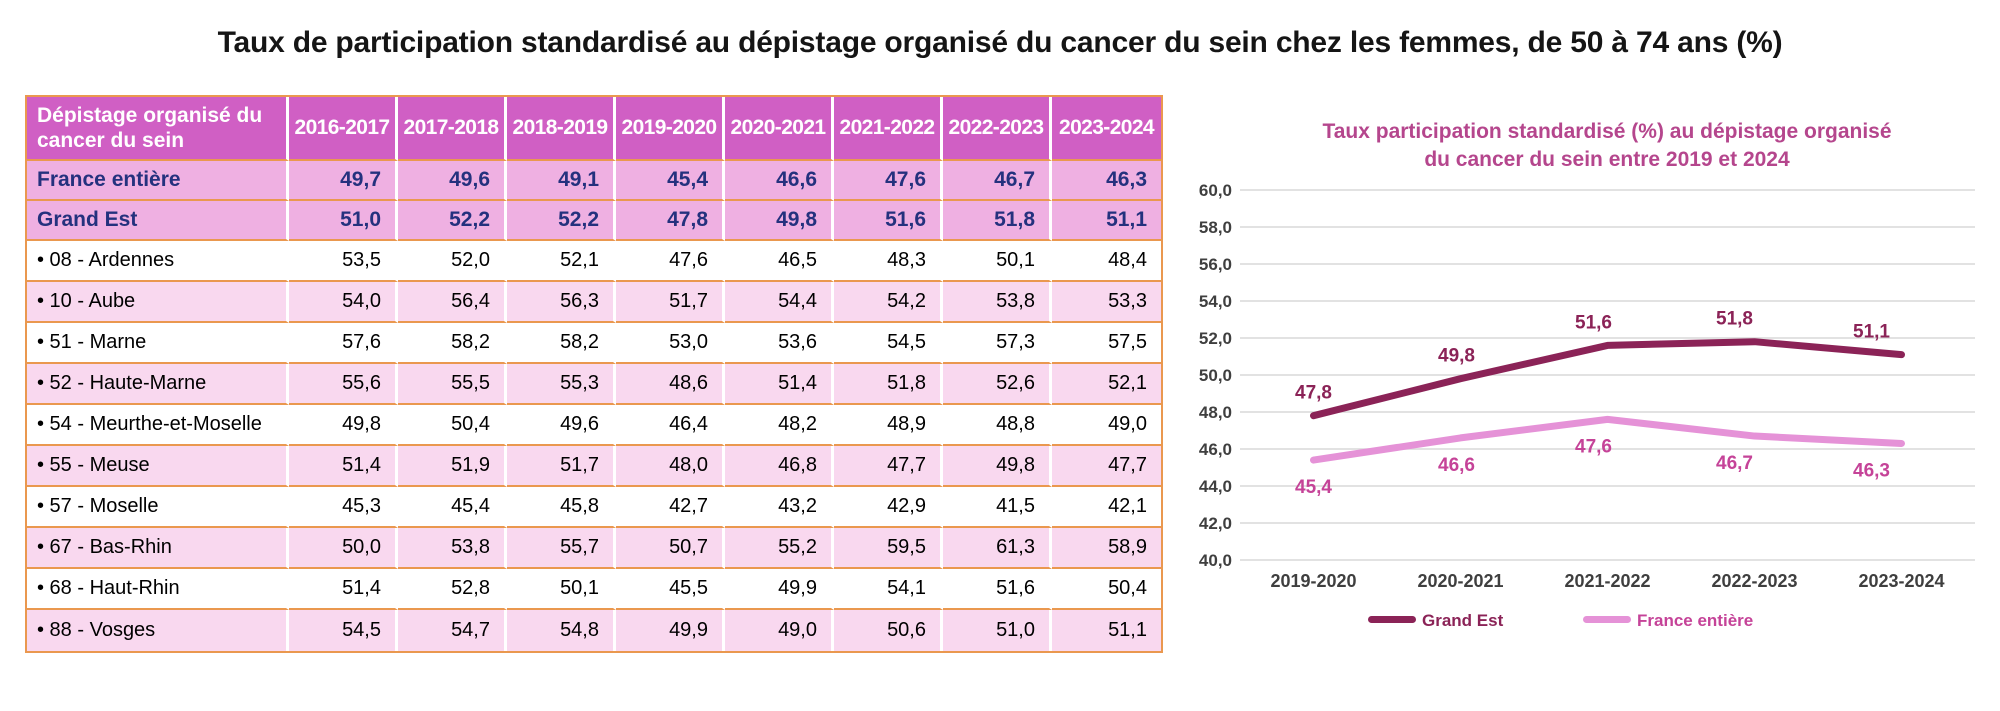 The width and height of the screenshot is (2000, 711). Describe the element at coordinates (670, 548) in the screenshot. I see `cell-value: 50,7` at that location.